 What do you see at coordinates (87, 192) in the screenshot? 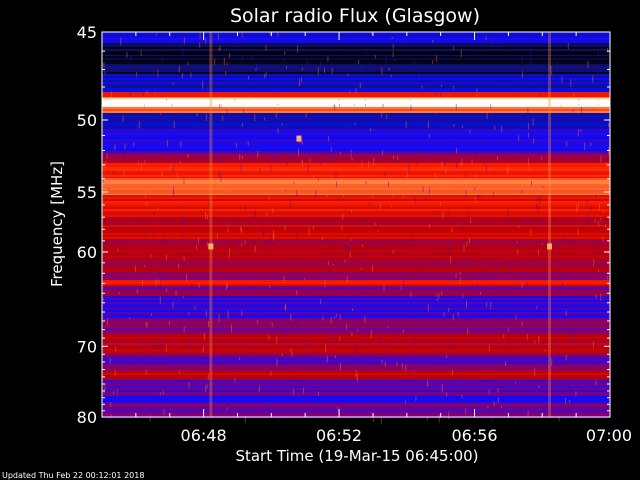
I see `y-tick-label: 55` at bounding box center [87, 192].